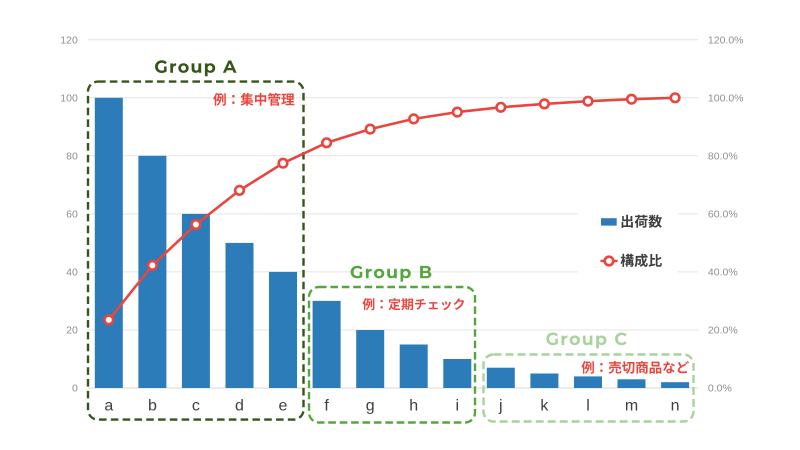 The image size is (800, 450). I want to click on svg-text: d, so click(239, 406).